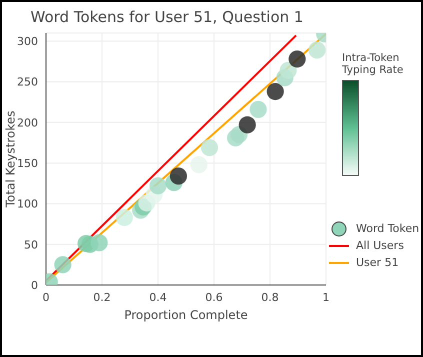 This screenshot has width=423, height=357. Describe the element at coordinates (27, 163) in the screenshot. I see `y-tick-label: 150` at that location.